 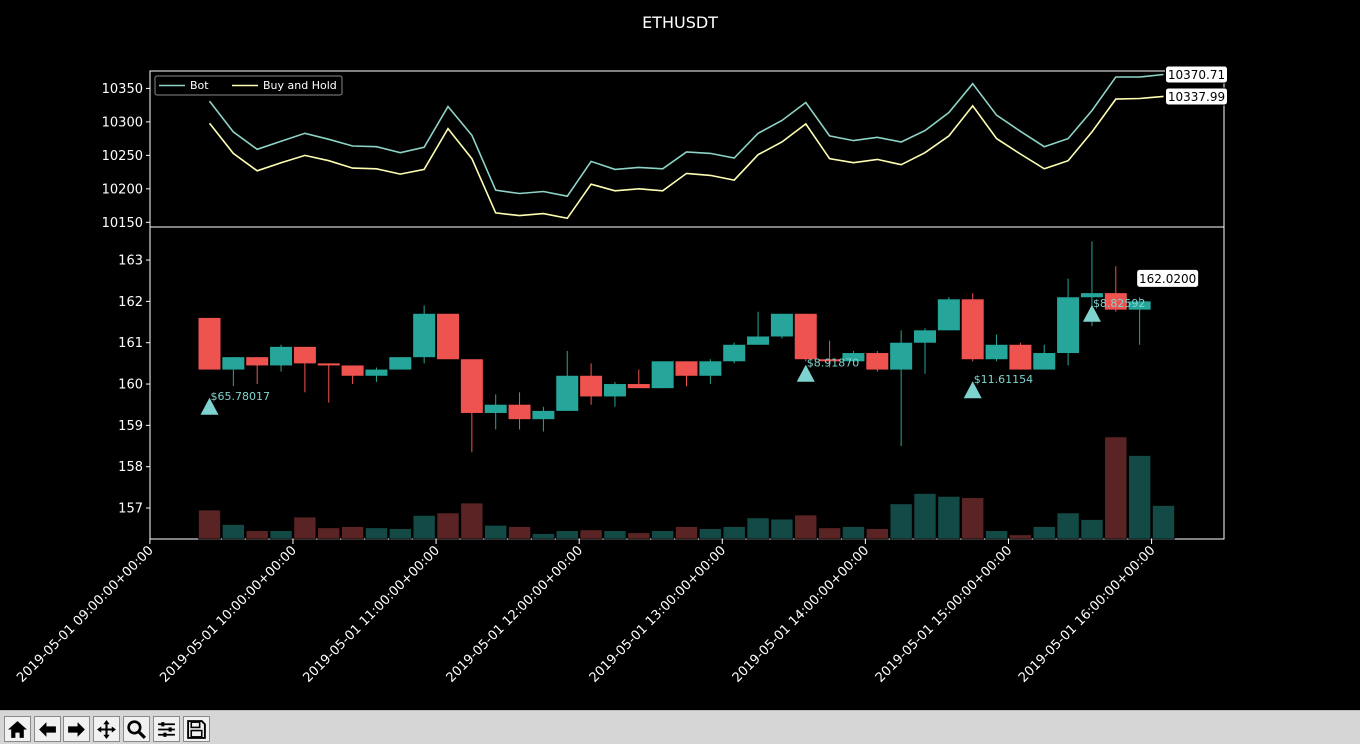 I want to click on forward-icon, so click(x=76, y=729).